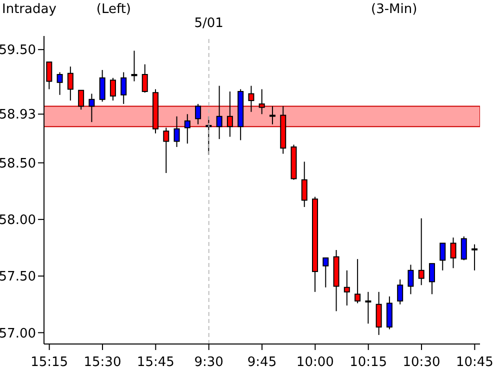  I want to click on x-tick-label: 10:45, so click(475, 362).